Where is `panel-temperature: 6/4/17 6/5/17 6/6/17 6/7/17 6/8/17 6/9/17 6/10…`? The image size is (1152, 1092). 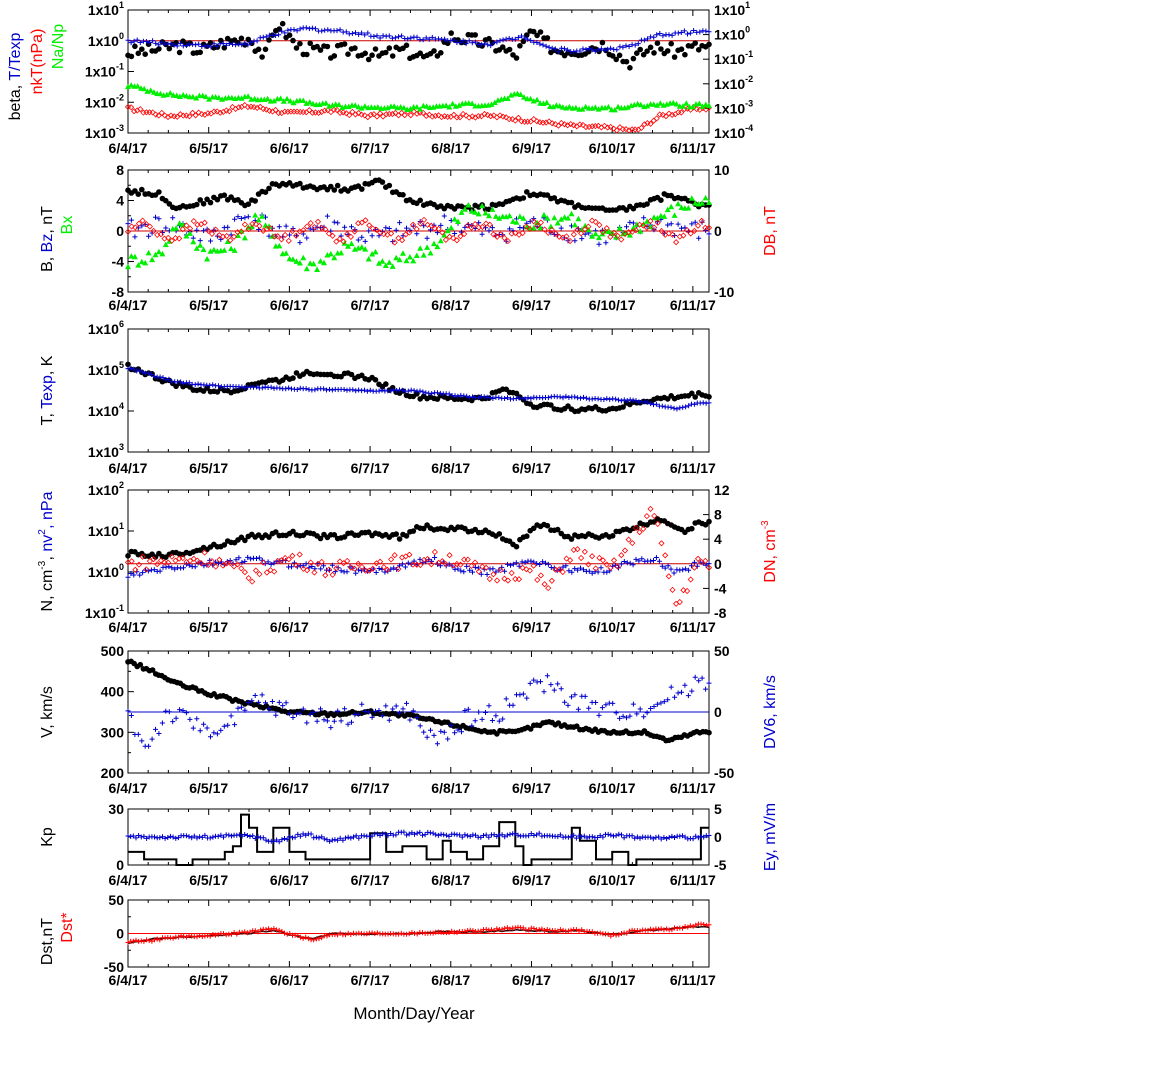
panel-temperature: 6/4/17 6/5/17 6/6/17 6/7/17 6/8/17 6/9/17 6/10… is located at coordinates (377, 397).